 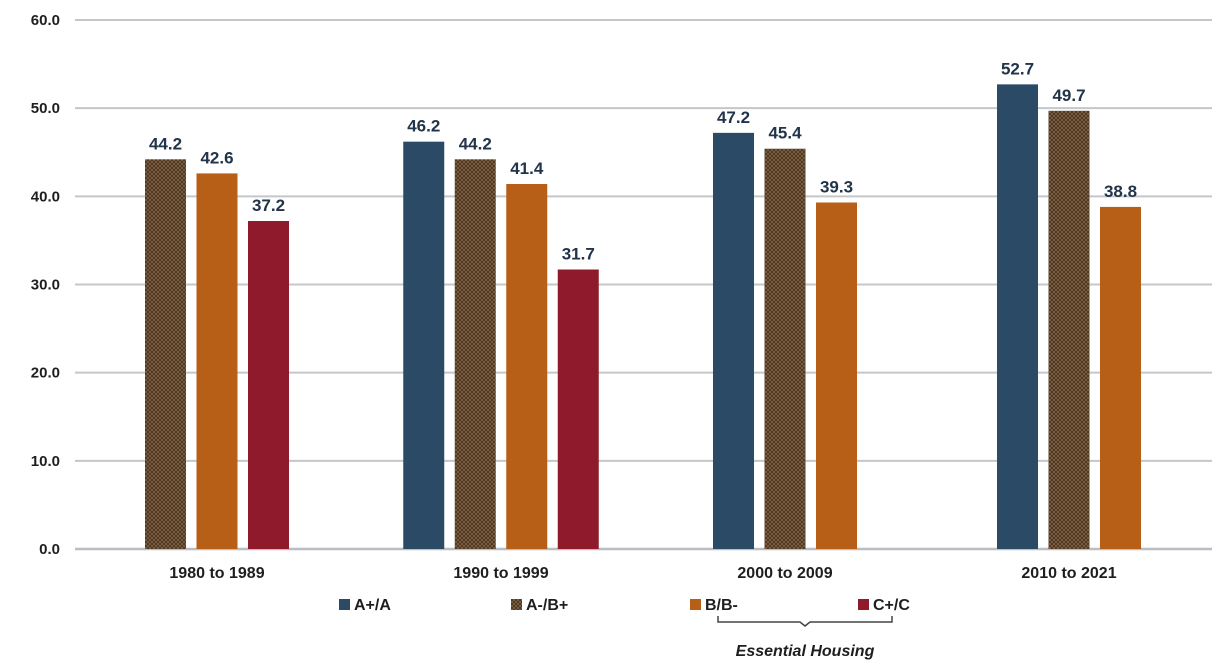 What do you see at coordinates (268, 205) in the screenshot?
I see `data-label: 37.2` at bounding box center [268, 205].